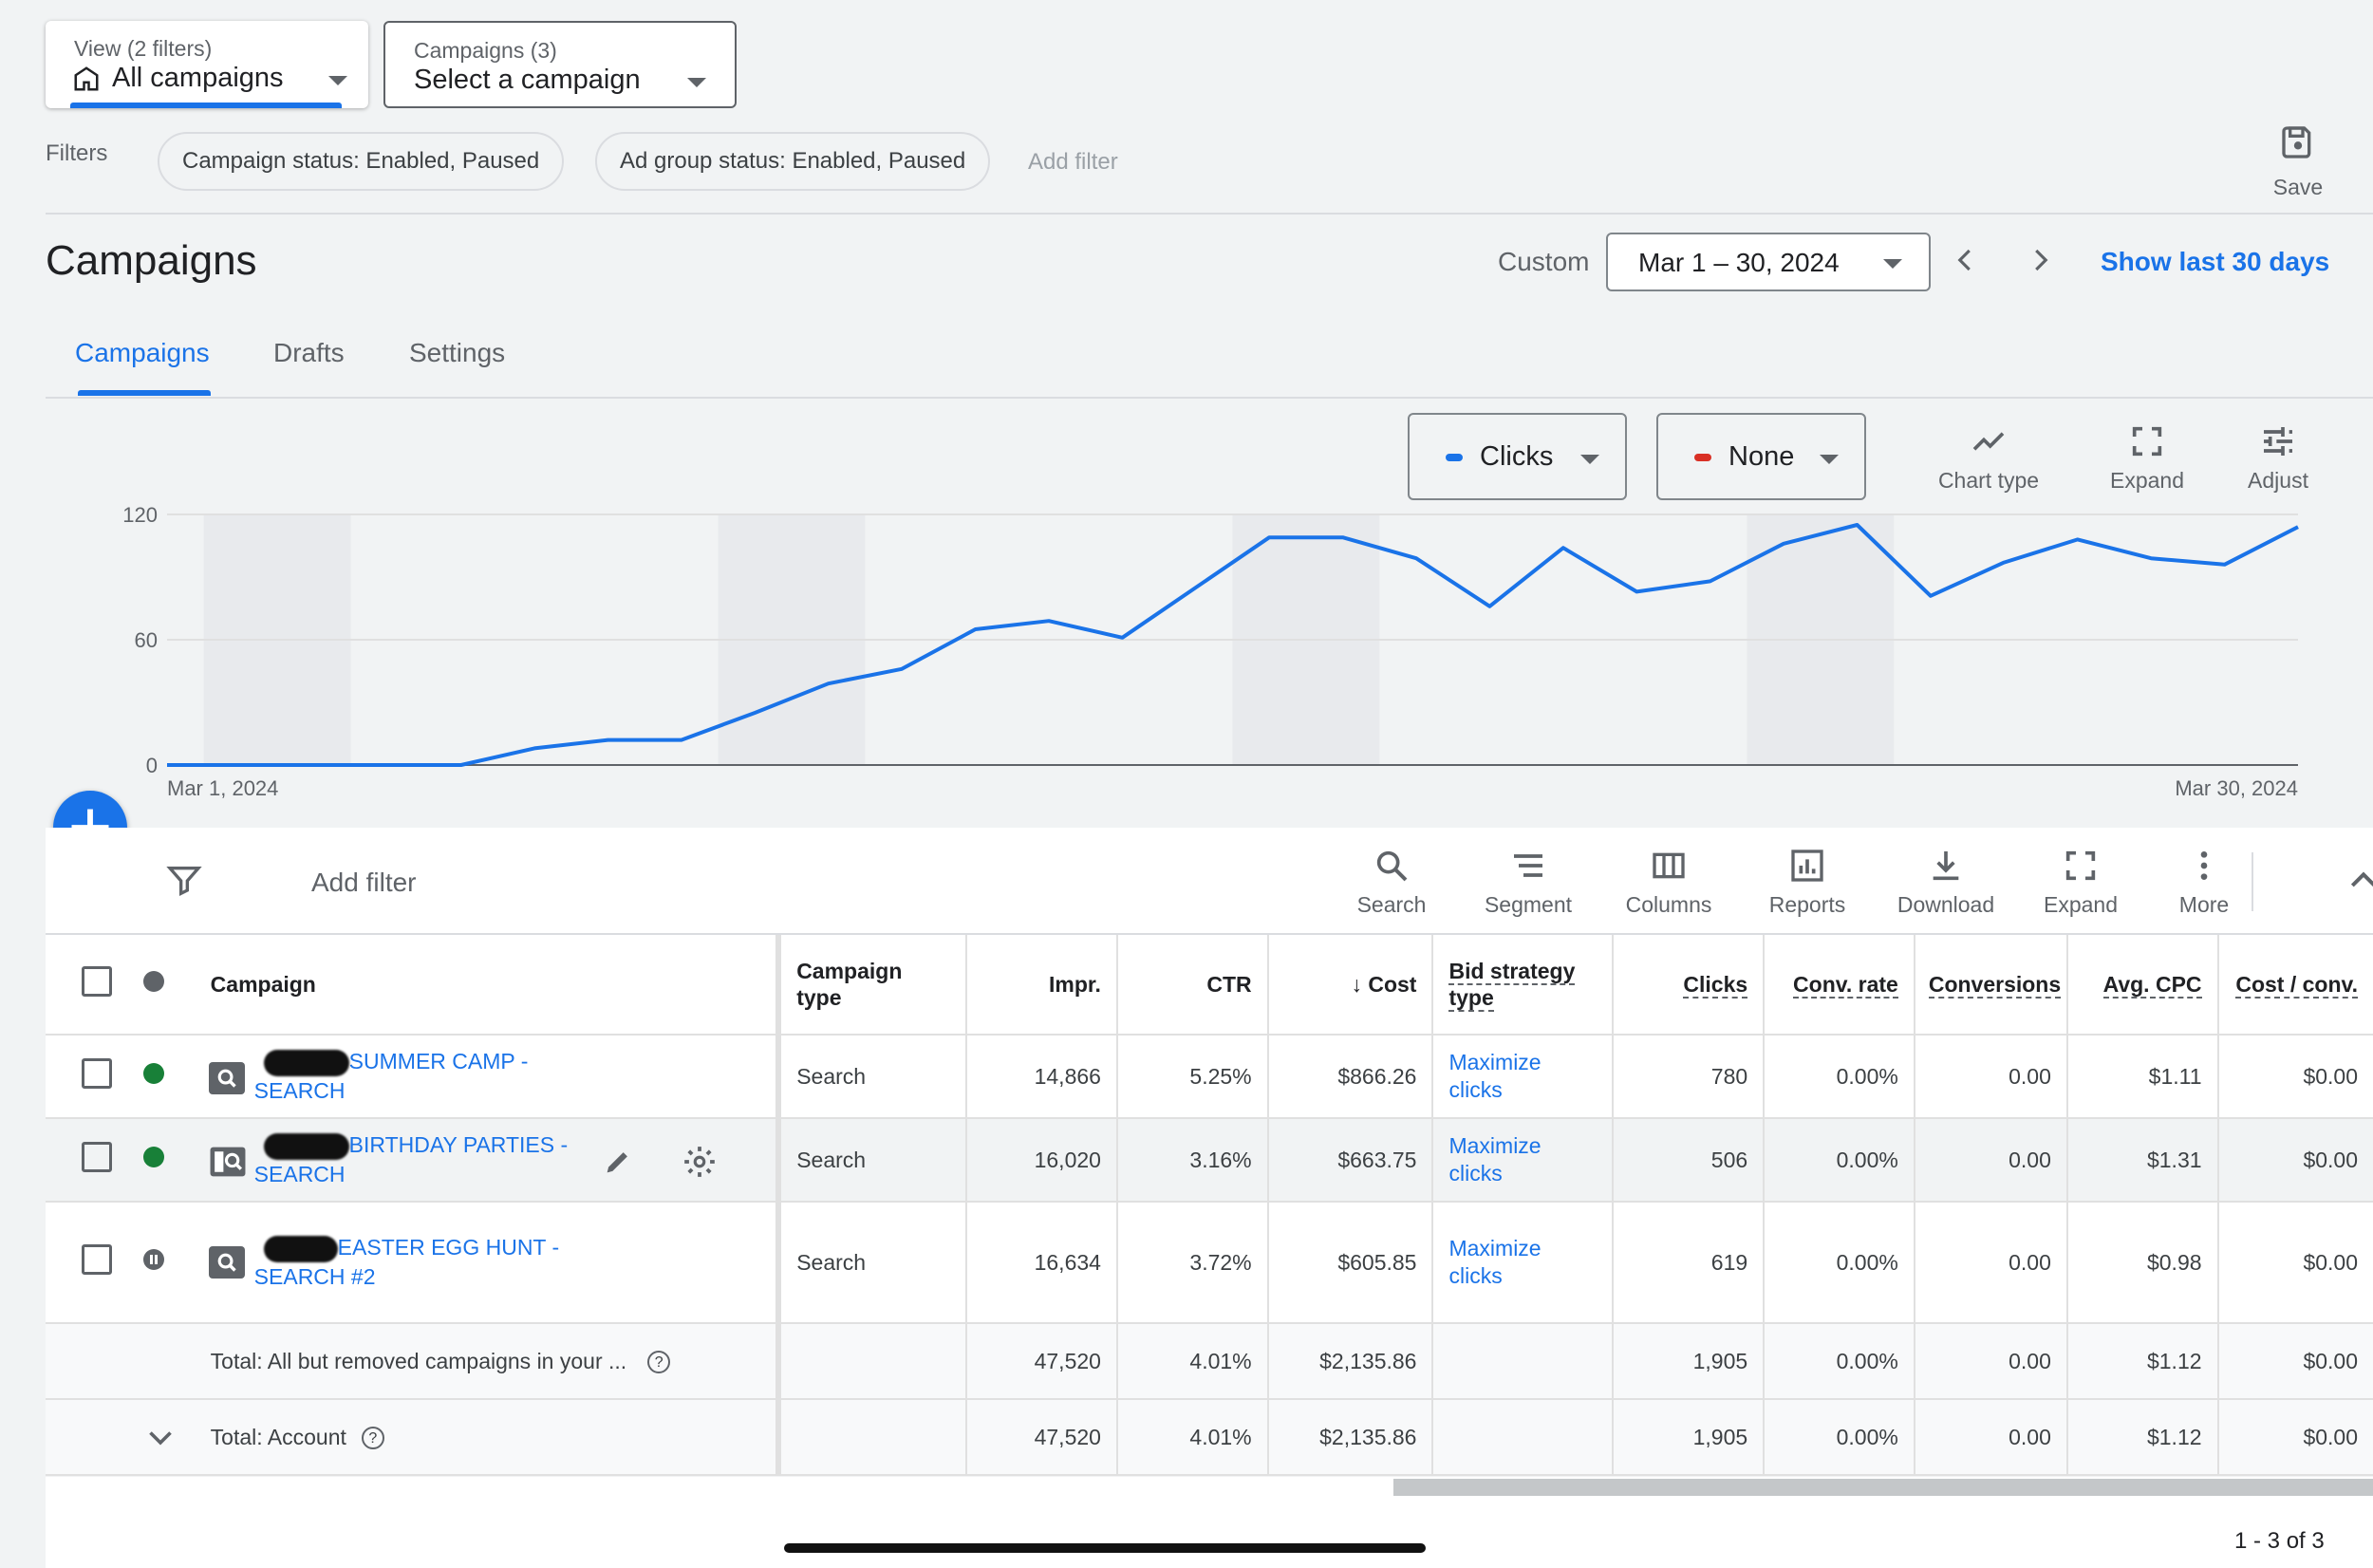  Describe the element at coordinates (1689, 1160) in the screenshot. I see `clicks-cell: 506` at that location.